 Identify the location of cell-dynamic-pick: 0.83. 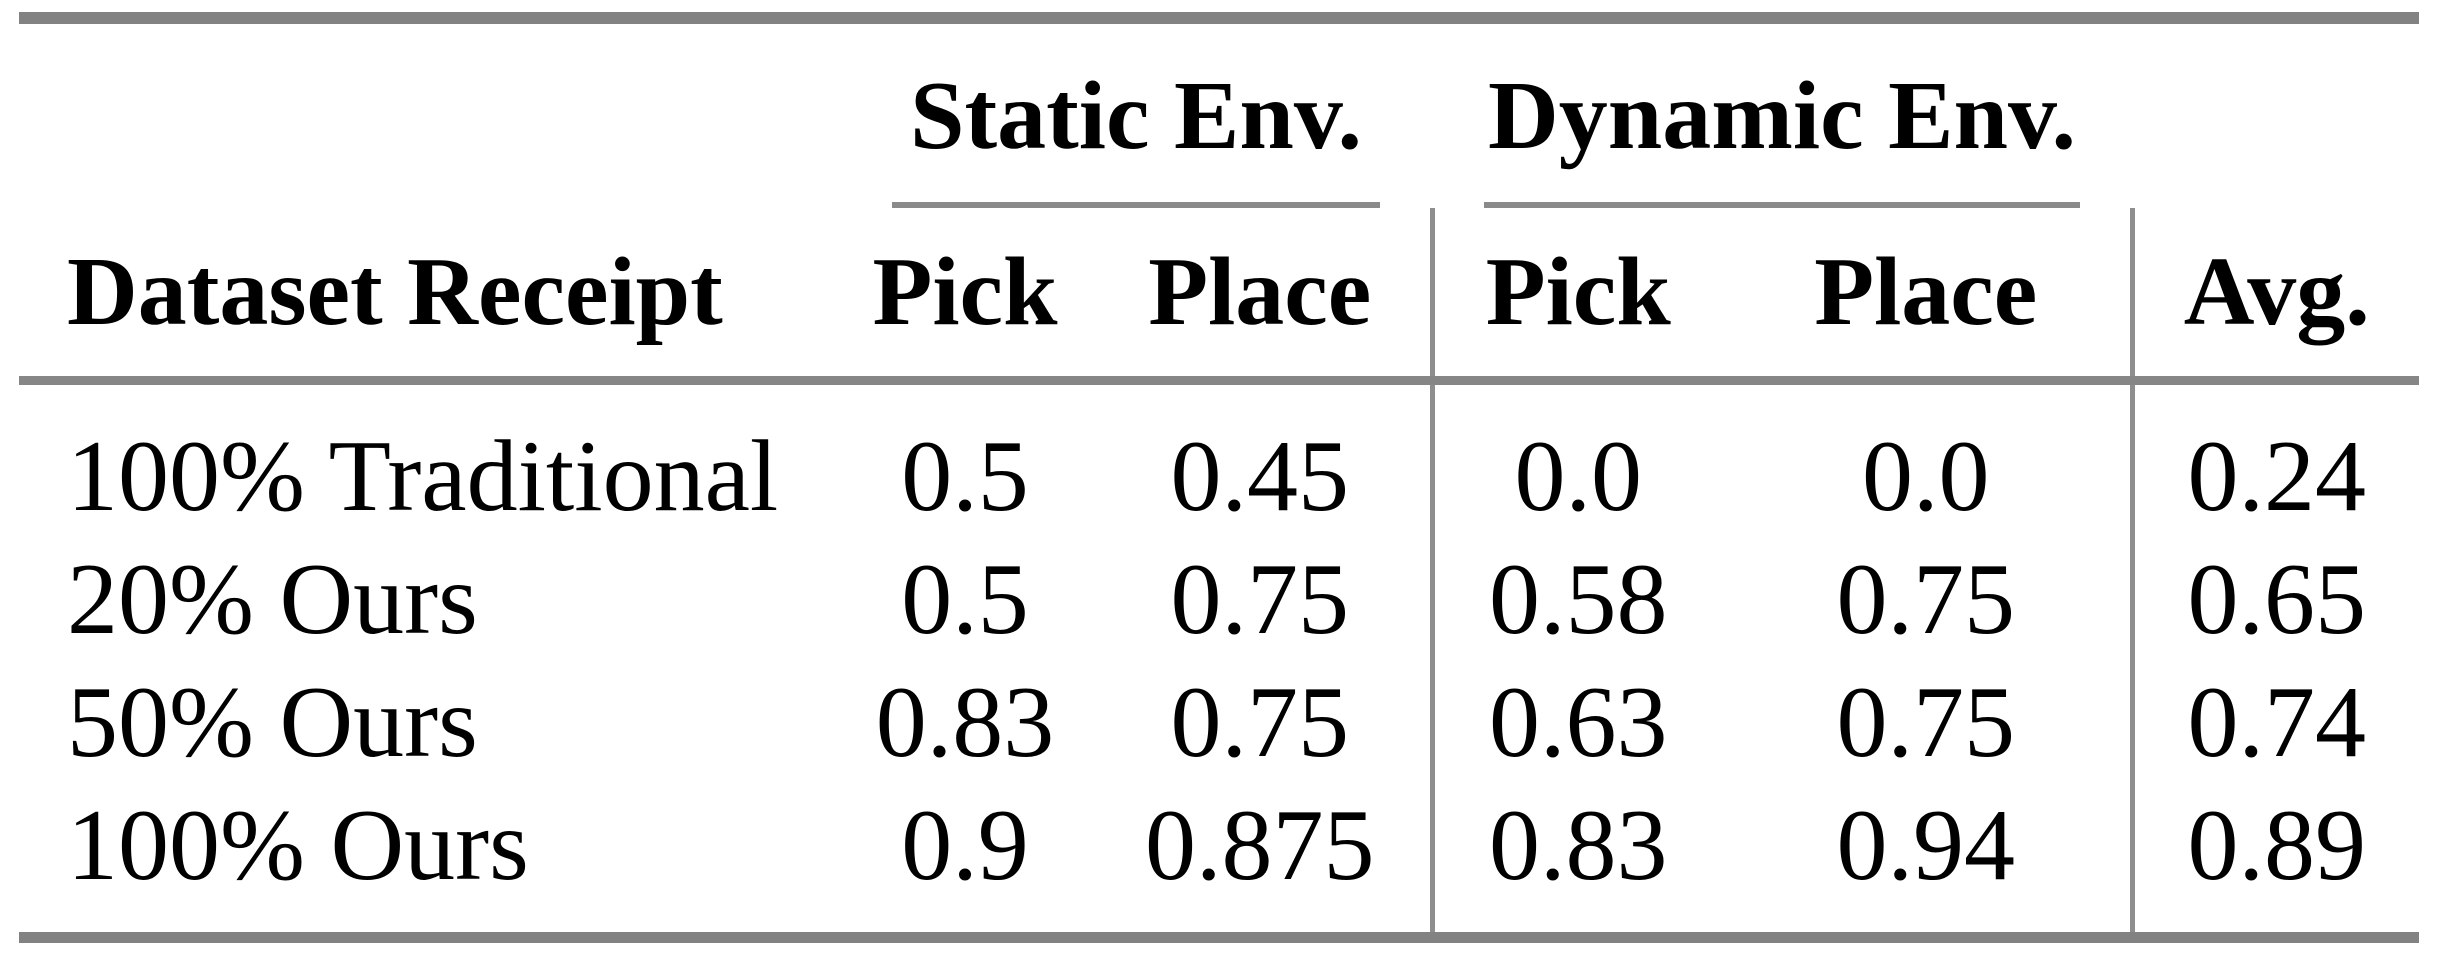
(1575, 861).